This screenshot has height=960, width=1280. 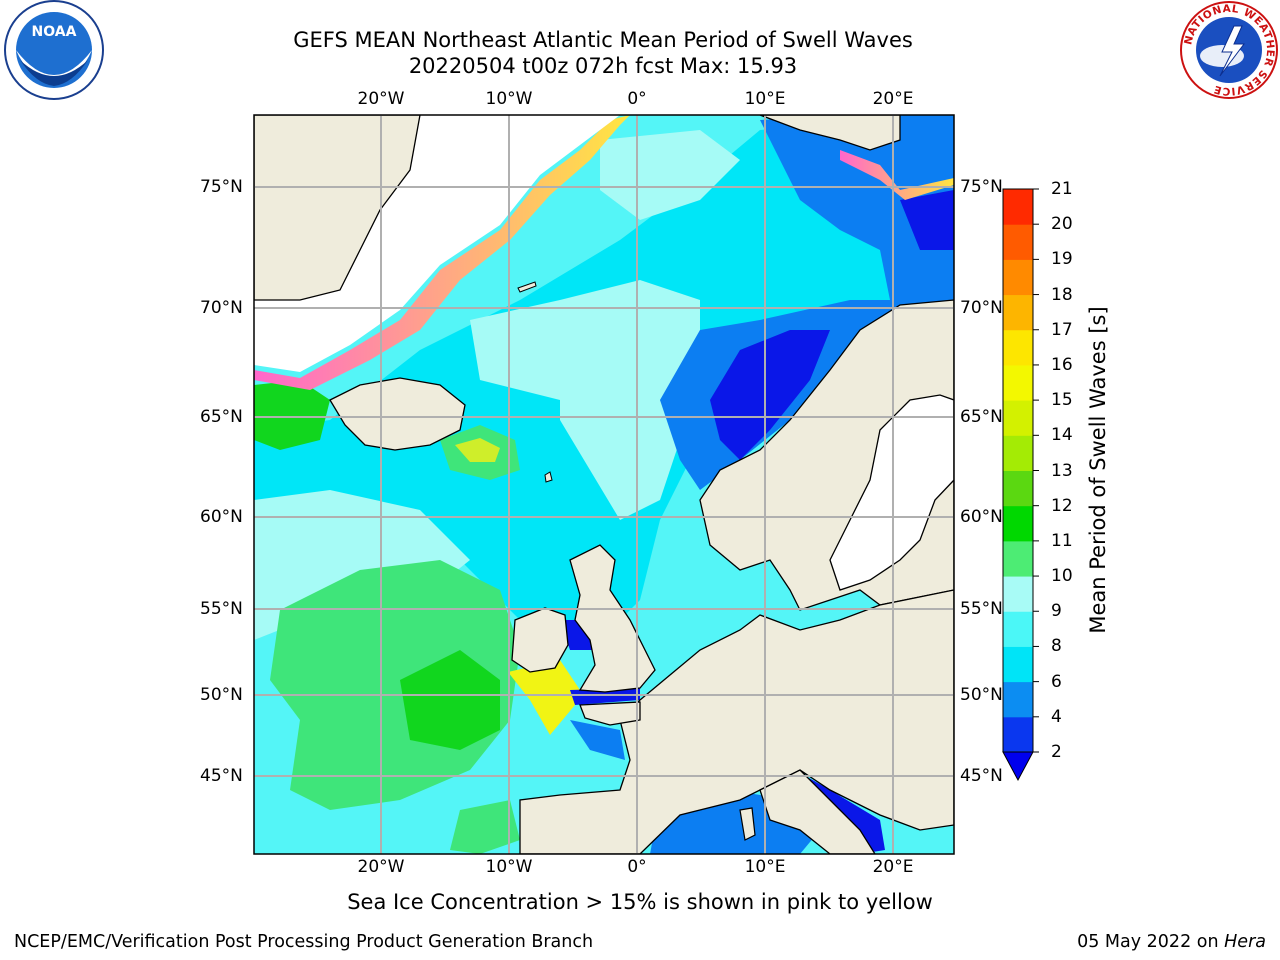 I want to click on colorbar-tick-label: 21, so click(x=1062, y=189).